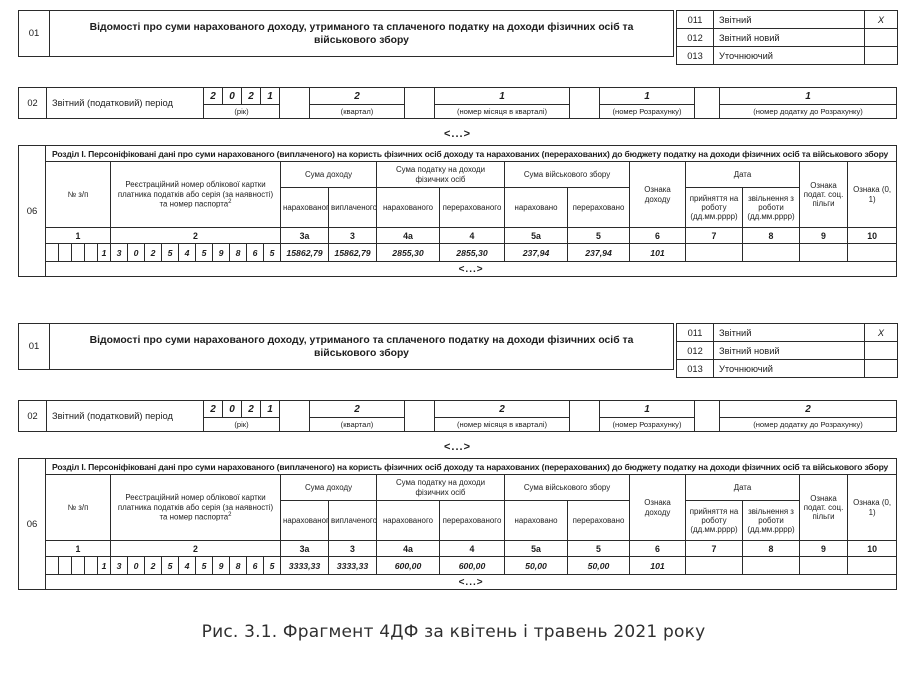  What do you see at coordinates (598, 252) in the screenshot?
I see `cell-levy-transferred: 237,94` at bounding box center [598, 252].